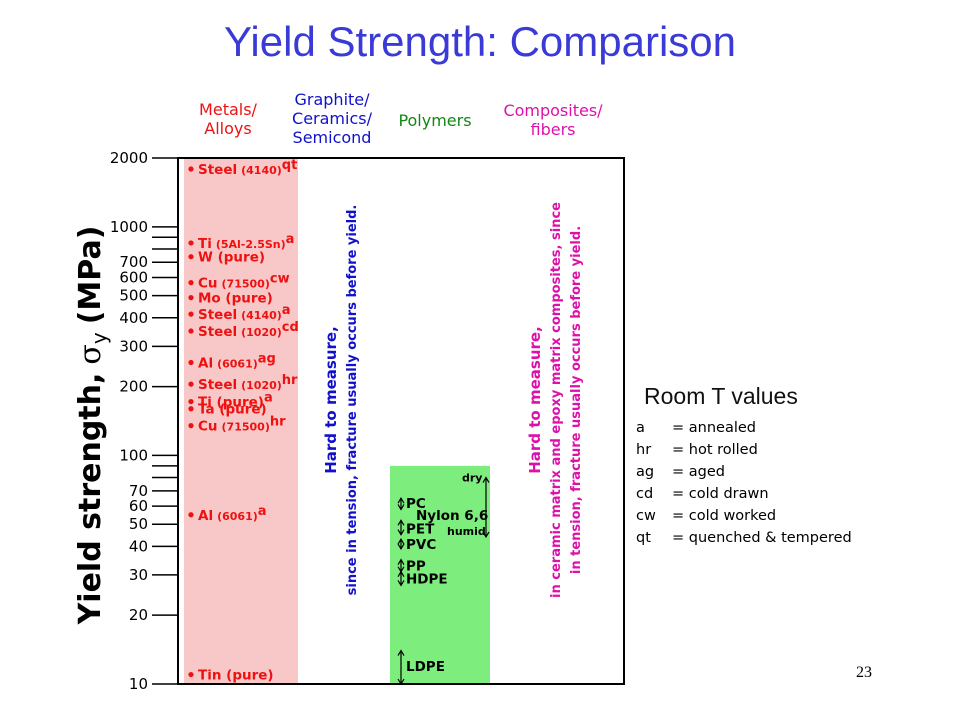 The width and height of the screenshot is (960, 720). I want to click on category-metals-line1: Metals/, so click(228, 109).